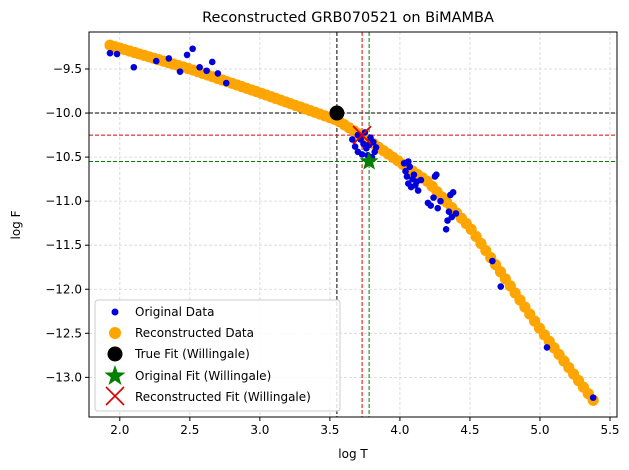 The height and width of the screenshot is (470, 629). I want to click on legend-entry-true-fit: True Fit (Willingale), so click(178, 354).